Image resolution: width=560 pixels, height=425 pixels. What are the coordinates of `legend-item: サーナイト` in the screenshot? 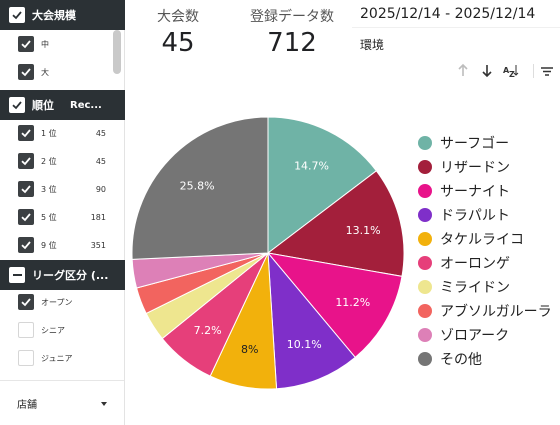 It's located at (485, 191).